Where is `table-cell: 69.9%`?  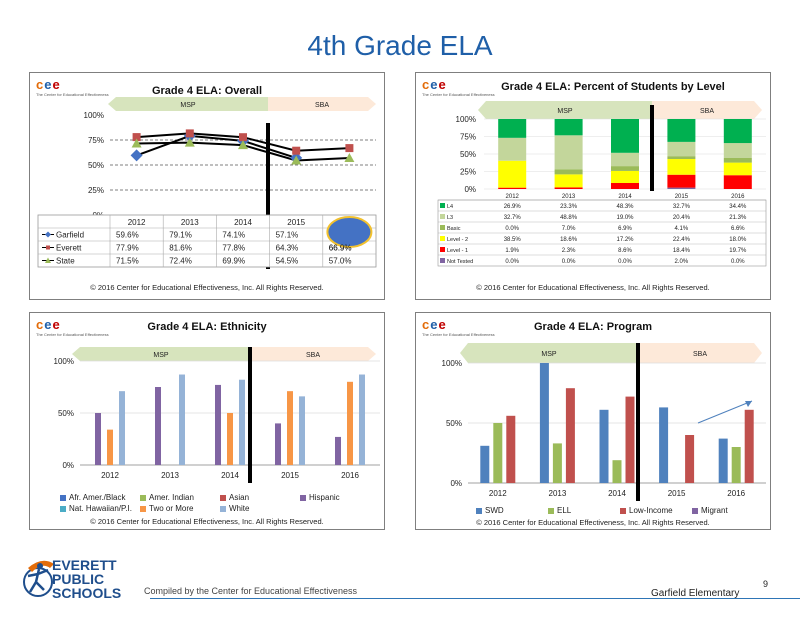
table-cell: 69.9% is located at coordinates (233, 261).